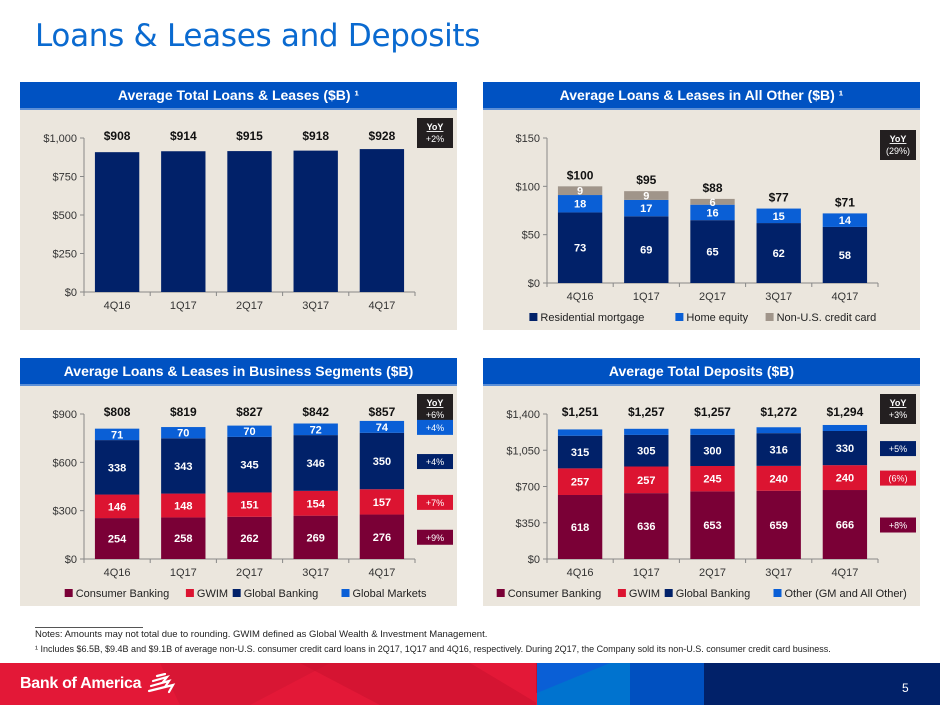  I want to click on page-number: 5, so click(905, 688).